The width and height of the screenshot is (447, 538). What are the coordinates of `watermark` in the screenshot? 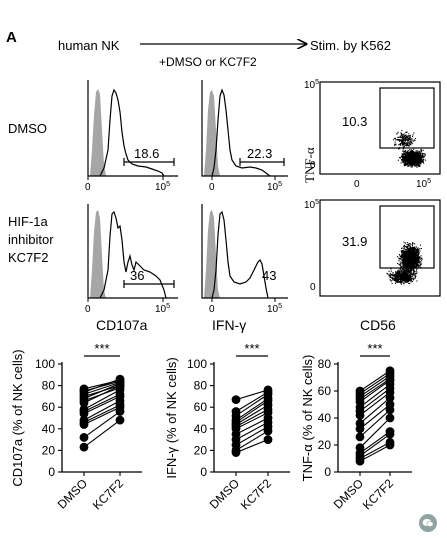 It's located at (428, 523).